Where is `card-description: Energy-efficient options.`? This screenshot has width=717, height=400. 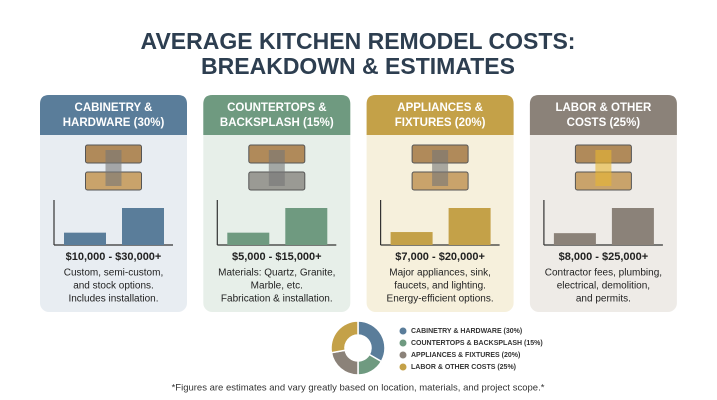 card-description: Energy-efficient options. is located at coordinates (440, 299).